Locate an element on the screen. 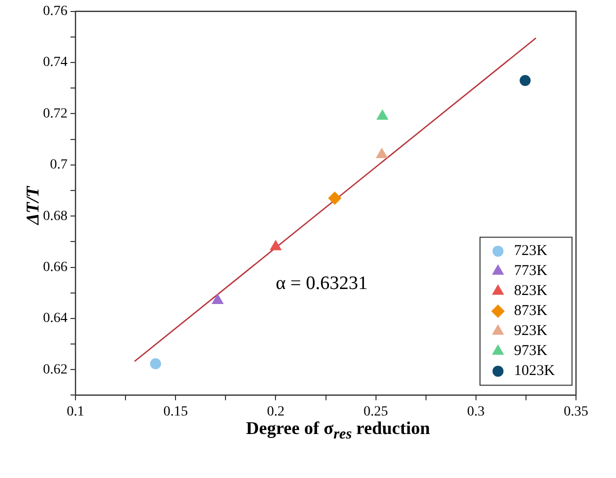 The width and height of the screenshot is (616, 478). x-tick-label: 0.1 is located at coordinates (75, 412).